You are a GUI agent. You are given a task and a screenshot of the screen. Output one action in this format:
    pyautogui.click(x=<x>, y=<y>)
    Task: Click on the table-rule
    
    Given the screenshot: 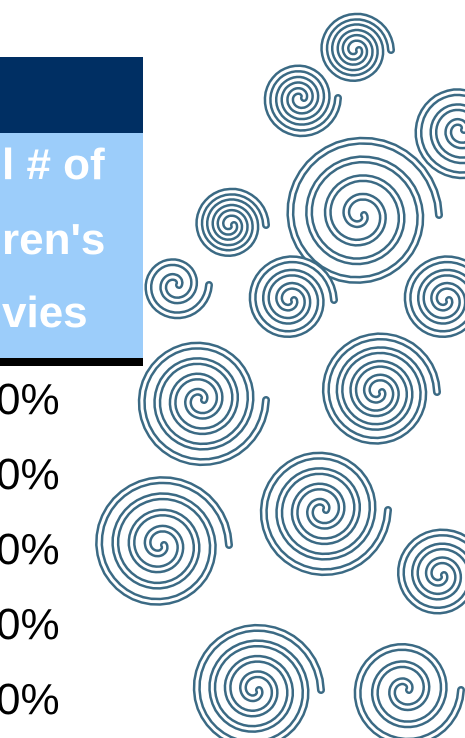 What is the action you would take?
    pyautogui.click(x=71, y=362)
    